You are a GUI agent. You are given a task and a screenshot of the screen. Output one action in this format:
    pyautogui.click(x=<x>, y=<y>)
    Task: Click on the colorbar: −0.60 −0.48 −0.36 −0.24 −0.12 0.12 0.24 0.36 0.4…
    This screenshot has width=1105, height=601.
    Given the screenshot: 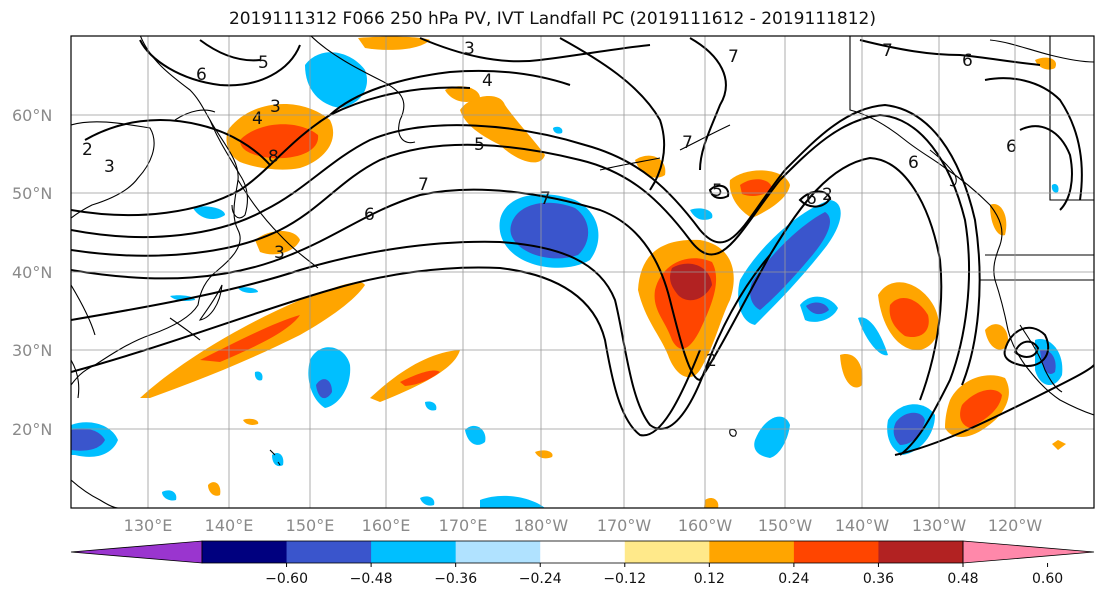 What is the action you would take?
    pyautogui.click(x=582, y=563)
    